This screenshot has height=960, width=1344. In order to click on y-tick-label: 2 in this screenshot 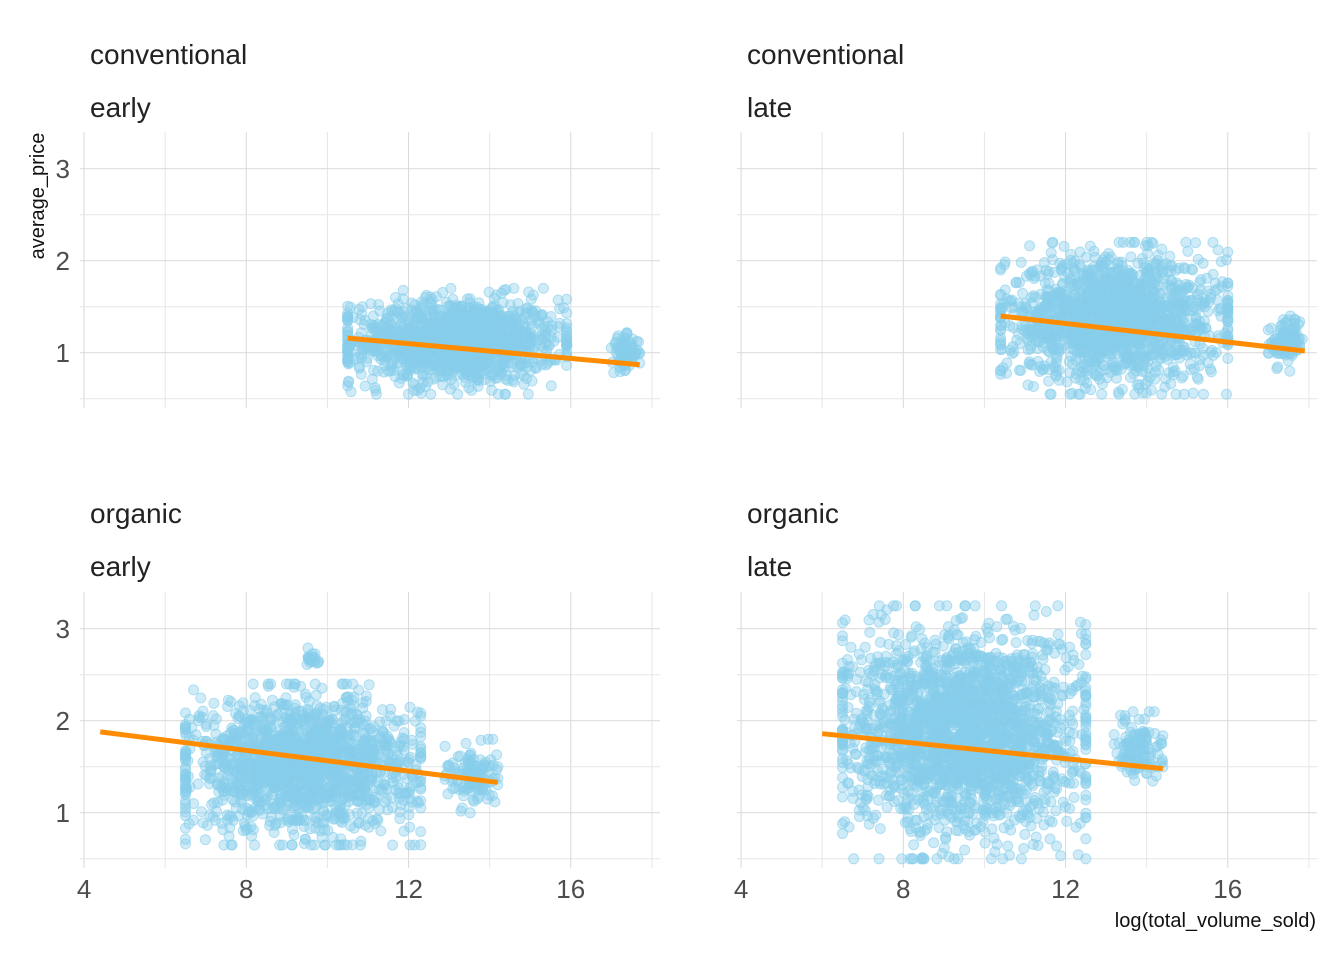, I will do `click(63, 261)`.